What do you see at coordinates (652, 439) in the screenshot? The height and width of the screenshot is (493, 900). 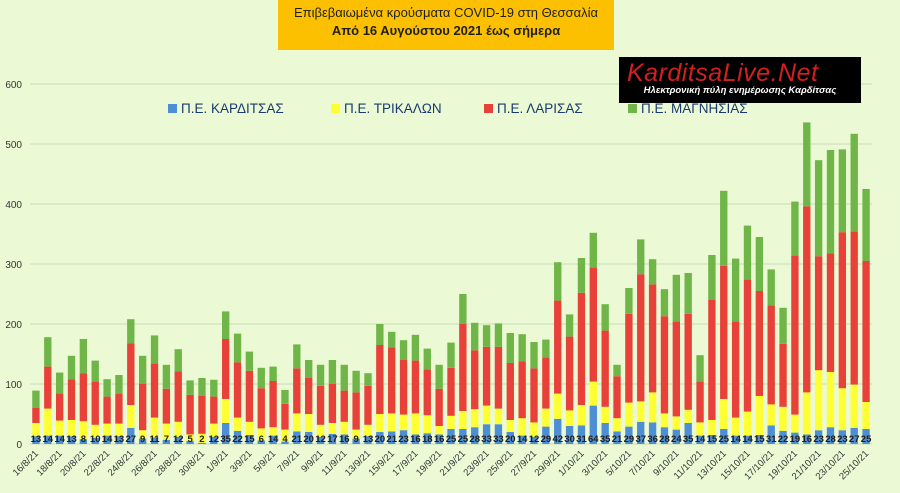 I see `data-label: 36` at bounding box center [652, 439].